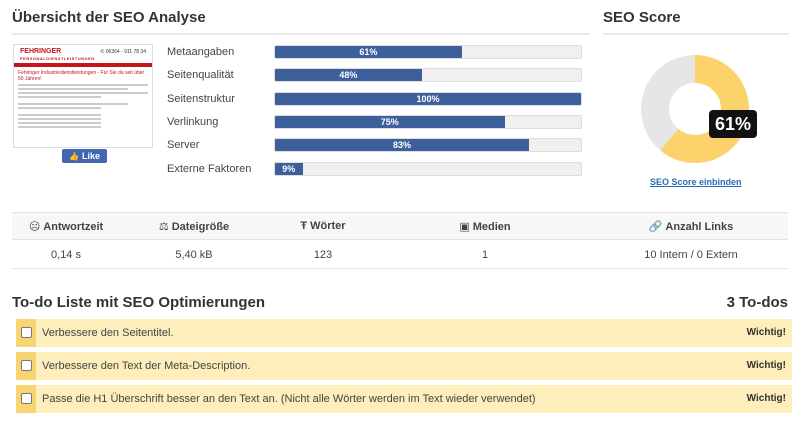 Image resolution: width=800 pixels, height=426 pixels. I want to click on metric-bar-fill: 83%, so click(402, 145).